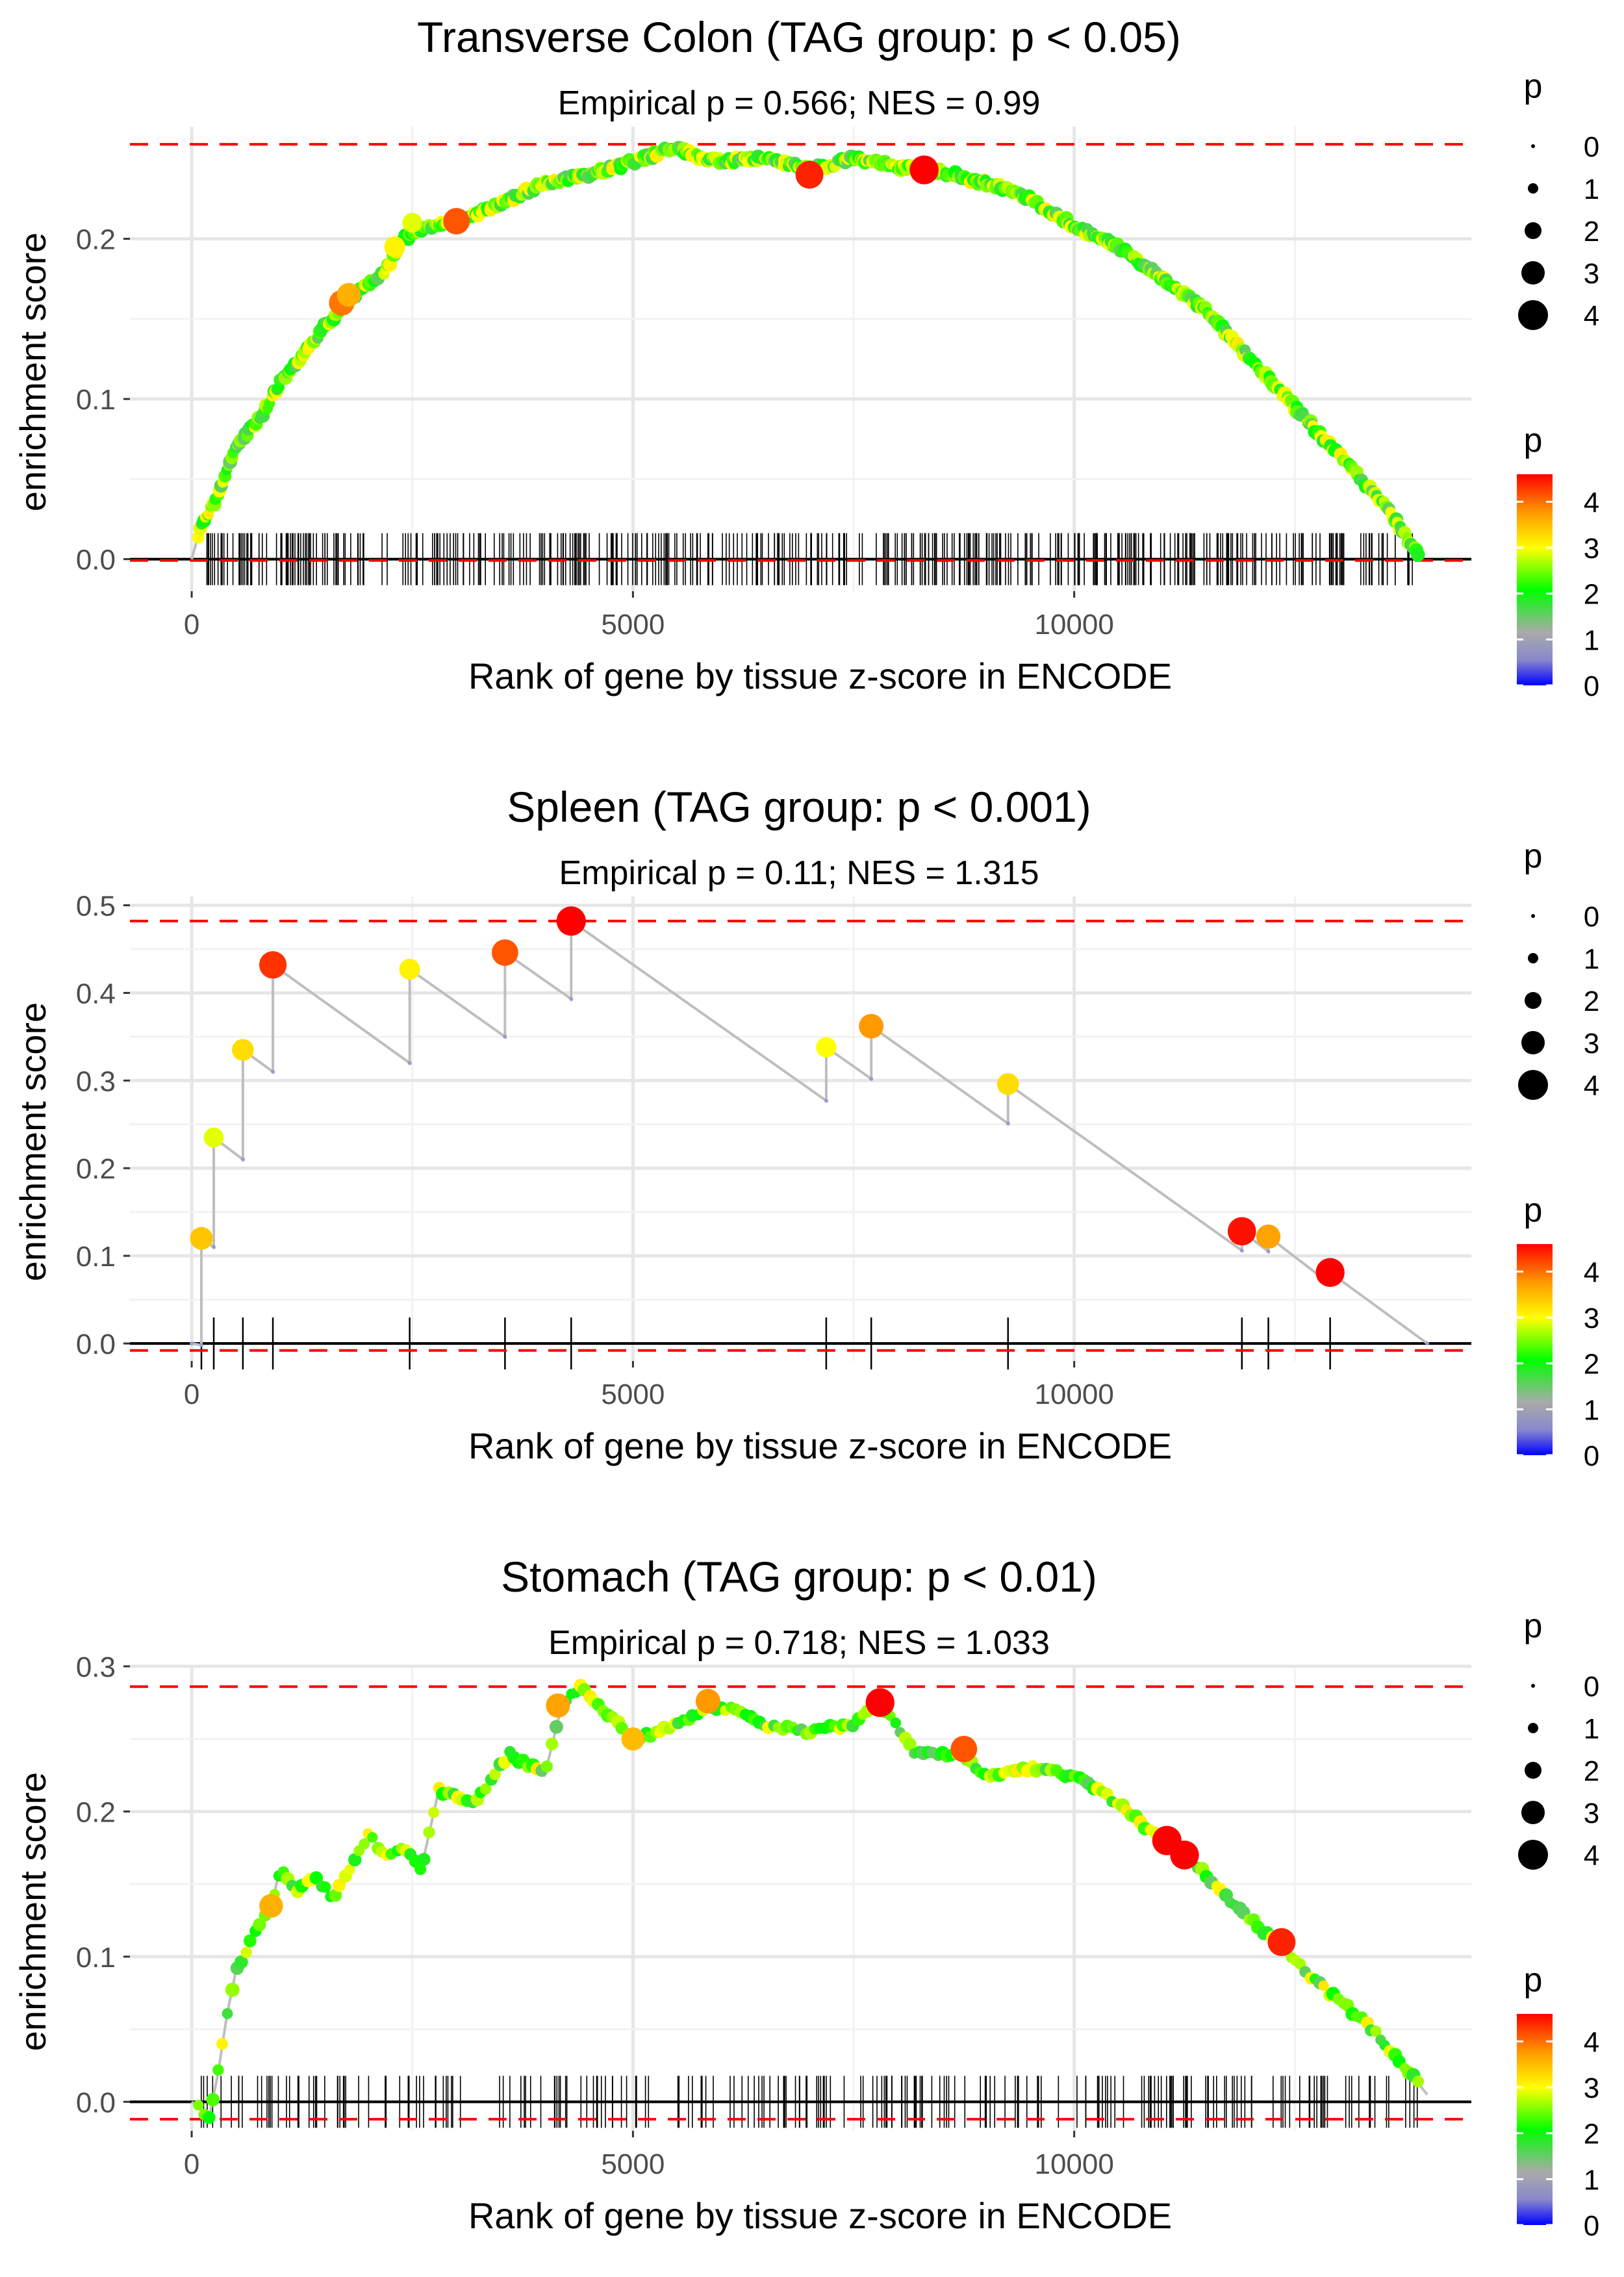 The height and width of the screenshot is (2277, 1624). Describe the element at coordinates (96, 906) in the screenshot. I see `y-tick-label: 0.5` at that location.